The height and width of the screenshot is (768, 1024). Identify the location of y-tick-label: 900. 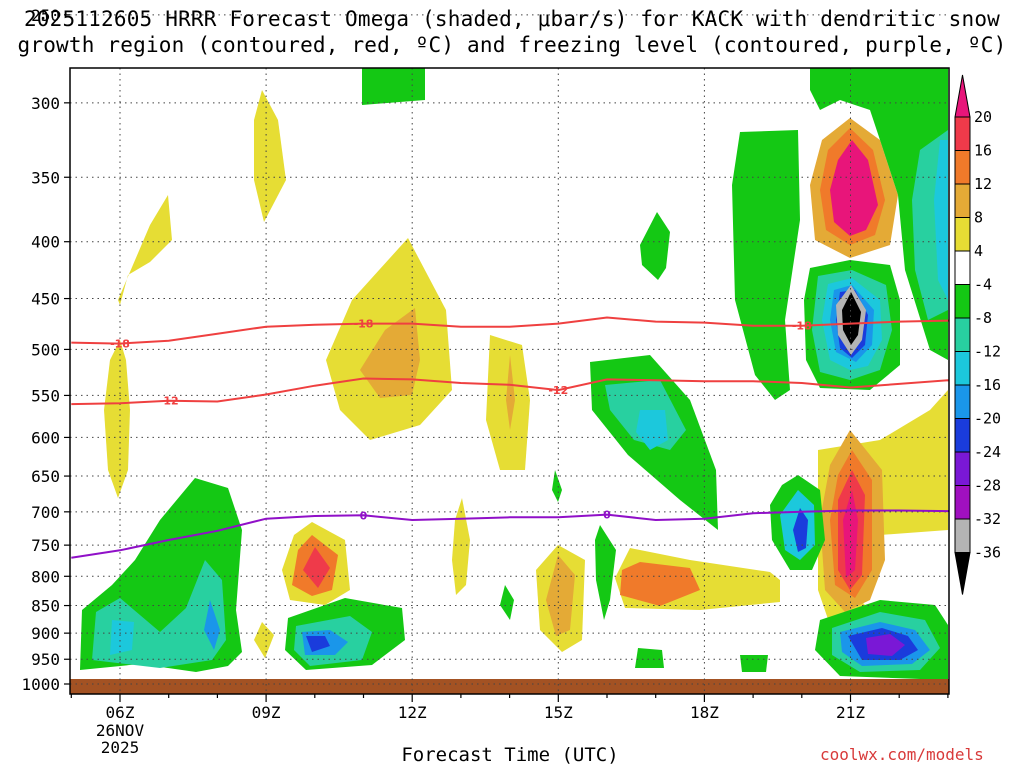
(45, 633).